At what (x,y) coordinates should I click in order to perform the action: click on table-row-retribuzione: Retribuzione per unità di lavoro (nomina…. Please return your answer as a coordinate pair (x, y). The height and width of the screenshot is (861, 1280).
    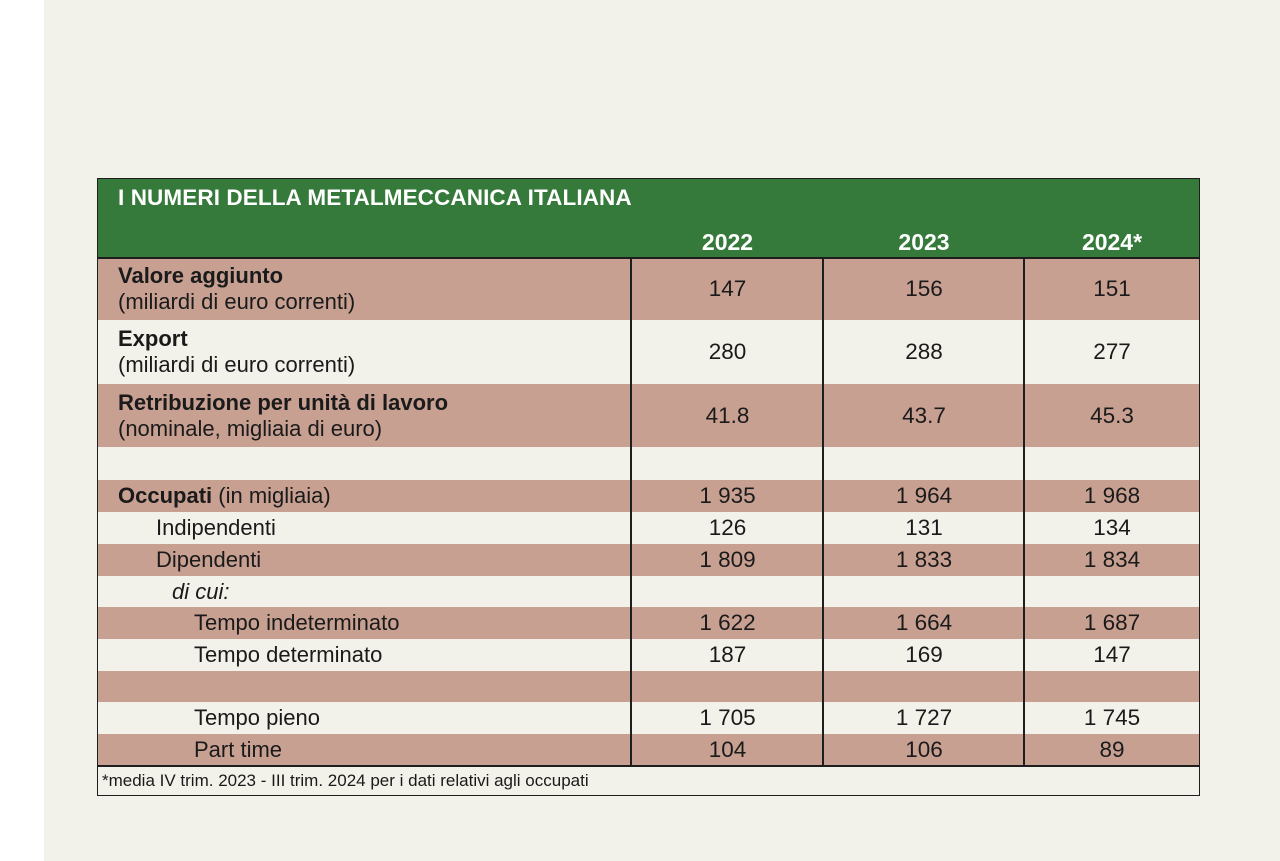
    Looking at the image, I should click on (648, 415).